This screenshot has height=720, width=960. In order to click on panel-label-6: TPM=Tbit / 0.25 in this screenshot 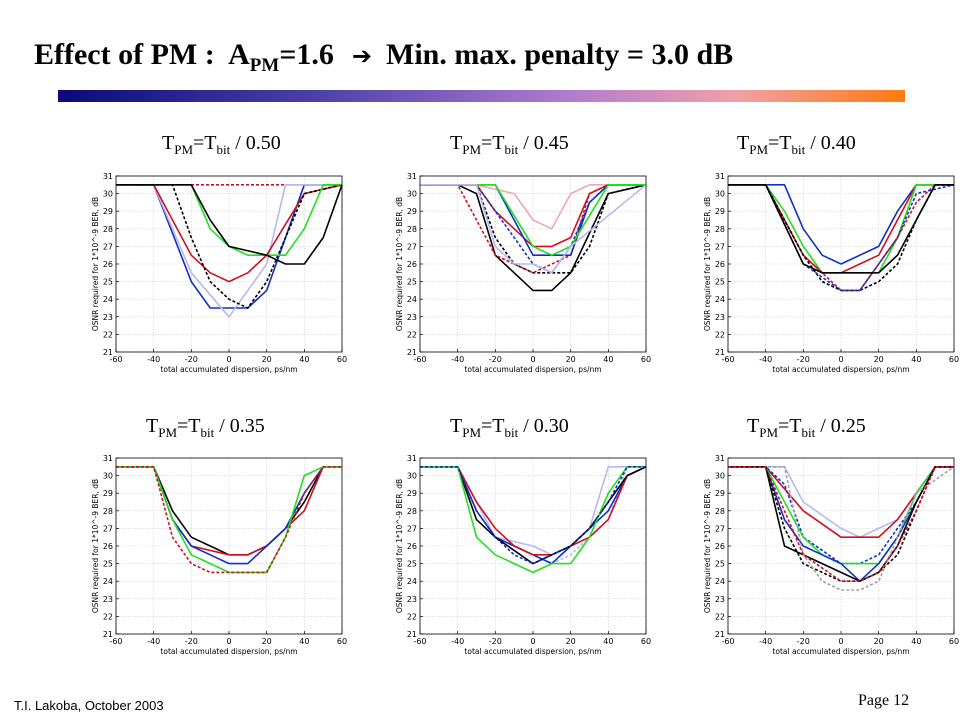, I will do `click(806, 428)`.